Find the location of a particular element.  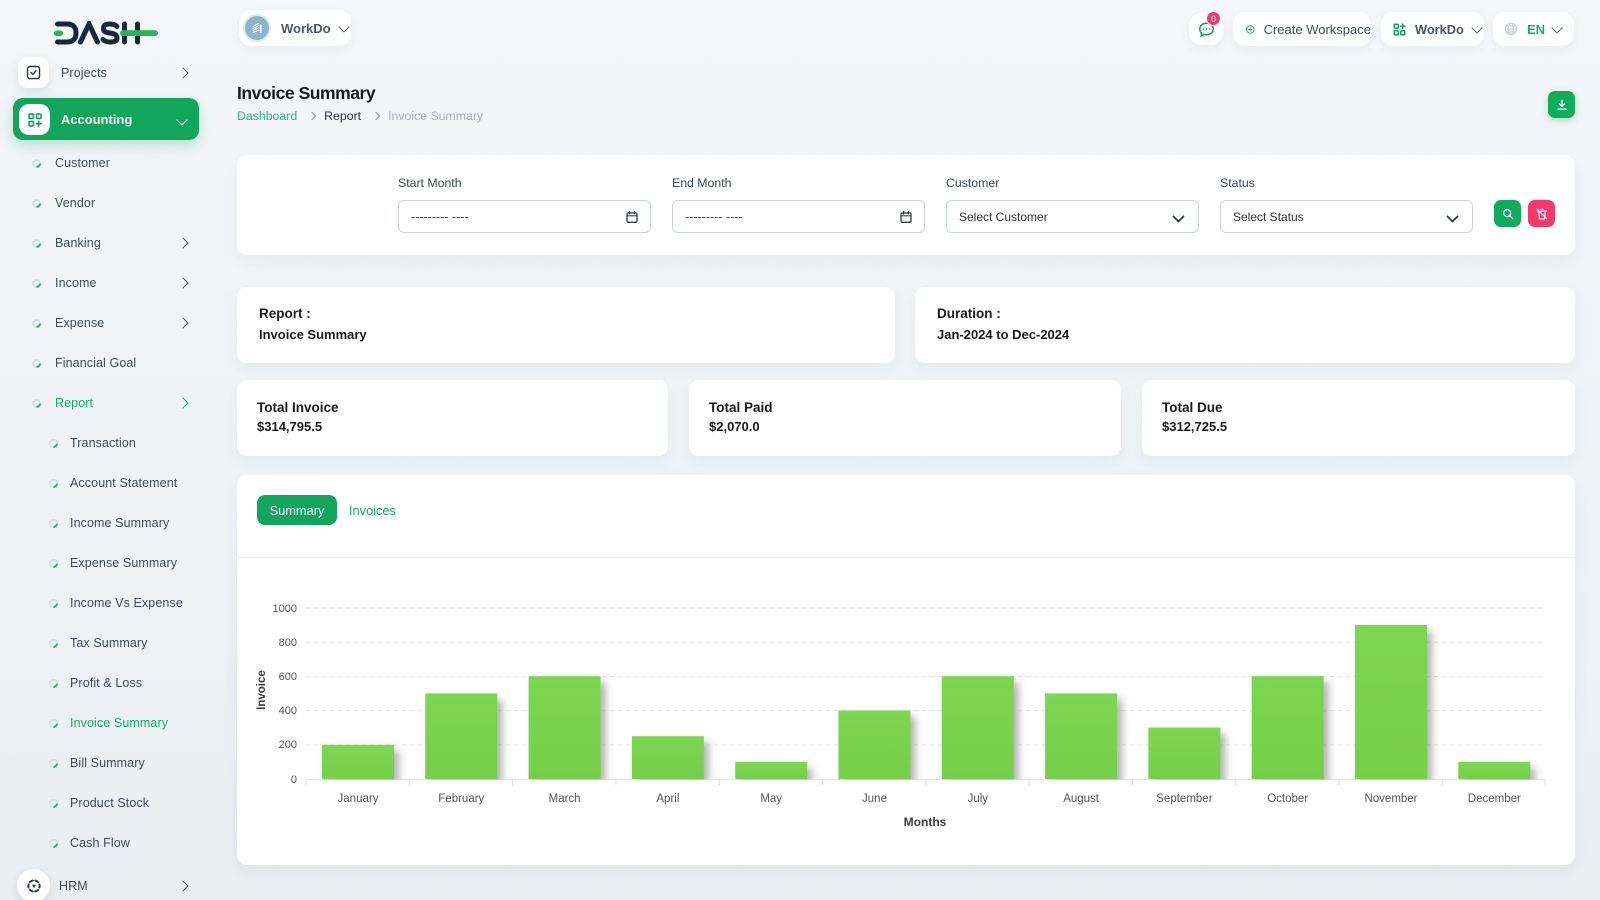

svg-text: February is located at coordinates (461, 799).